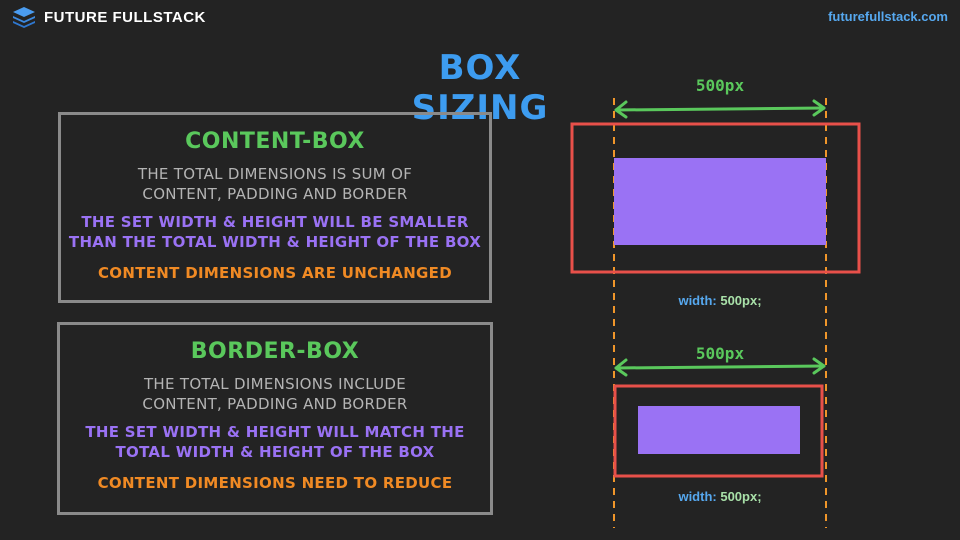 This screenshot has width=960, height=540. What do you see at coordinates (275, 351) in the screenshot?
I see `border-box-heading: BORDER-BOX` at bounding box center [275, 351].